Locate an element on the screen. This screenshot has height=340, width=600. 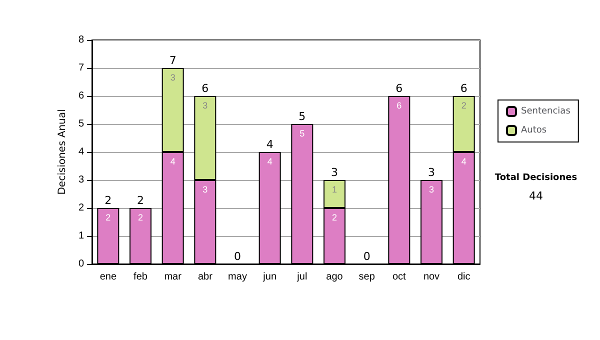
y-tick-label: 2 is located at coordinates (81, 208).